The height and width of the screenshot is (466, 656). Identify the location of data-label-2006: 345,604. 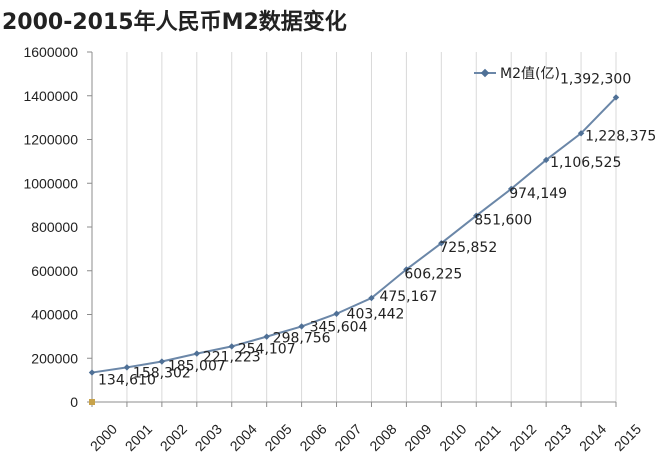
(339, 327).